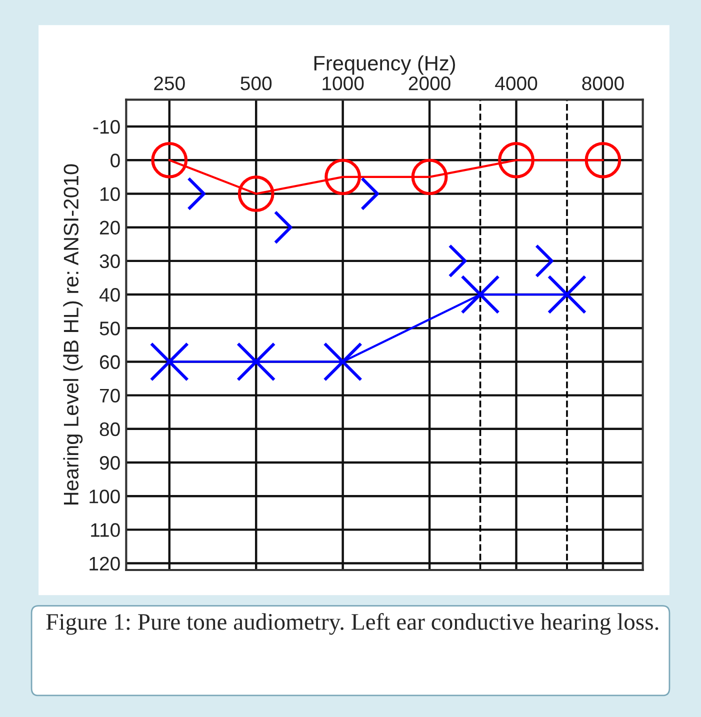  Describe the element at coordinates (603, 83) in the screenshot. I see `x-tick-label: 8000` at that location.